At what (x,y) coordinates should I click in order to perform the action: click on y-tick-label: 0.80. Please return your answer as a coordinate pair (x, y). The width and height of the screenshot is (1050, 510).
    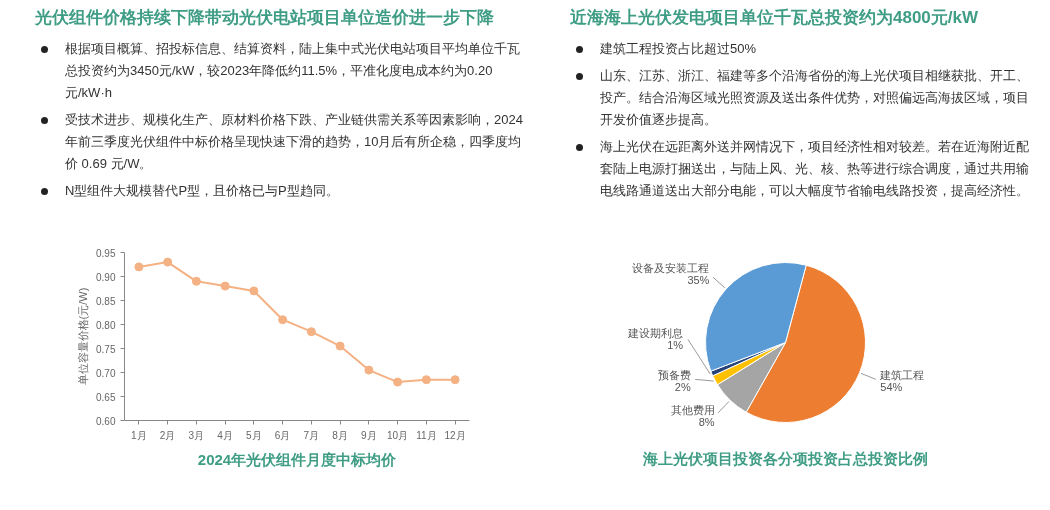
    Looking at the image, I should click on (106, 325).